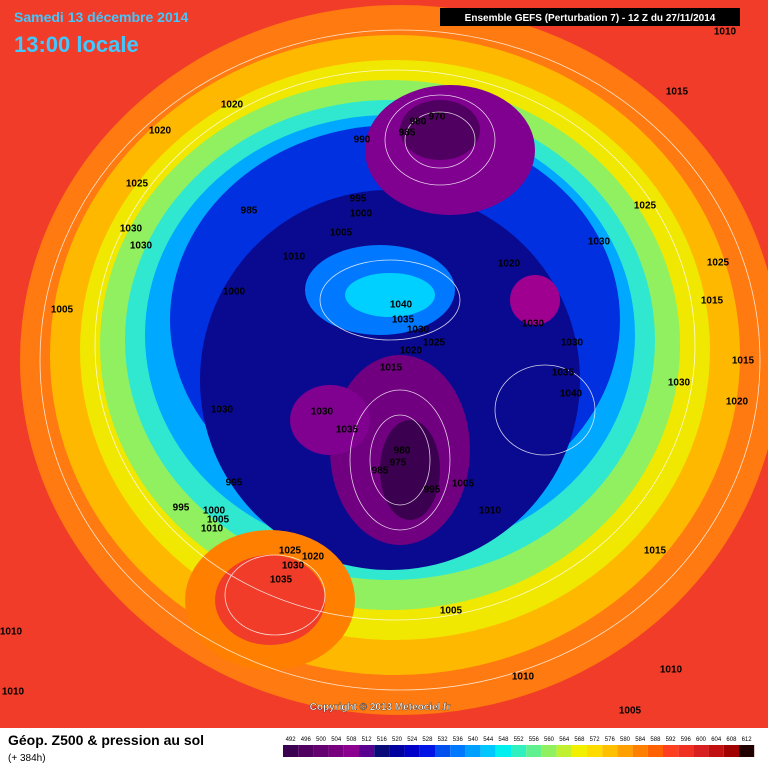  What do you see at coordinates (367, 740) in the screenshot?
I see `legend-tick-label: 512` at bounding box center [367, 740].